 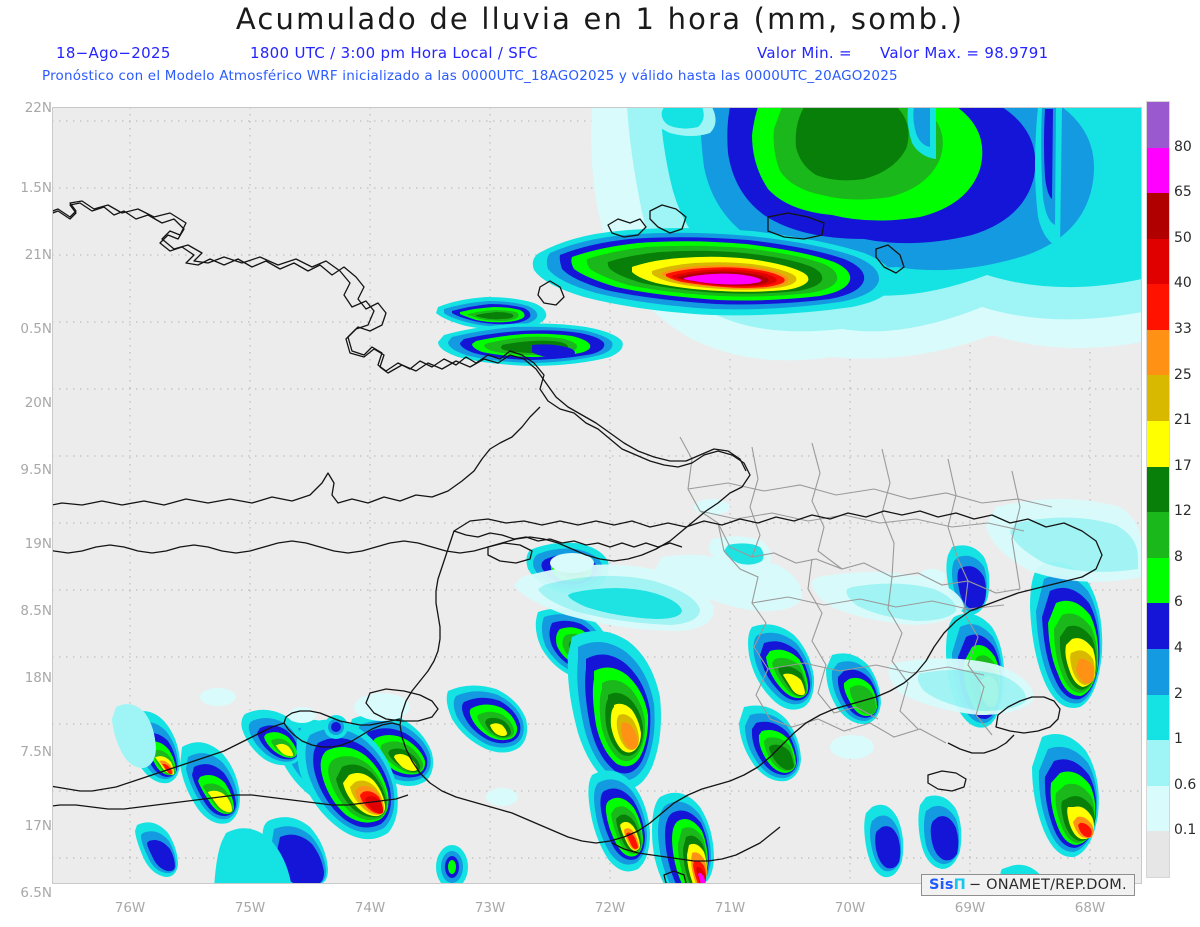 I want to click on value-max-label: Valor Max. = 98.9791, so click(x=964, y=53).